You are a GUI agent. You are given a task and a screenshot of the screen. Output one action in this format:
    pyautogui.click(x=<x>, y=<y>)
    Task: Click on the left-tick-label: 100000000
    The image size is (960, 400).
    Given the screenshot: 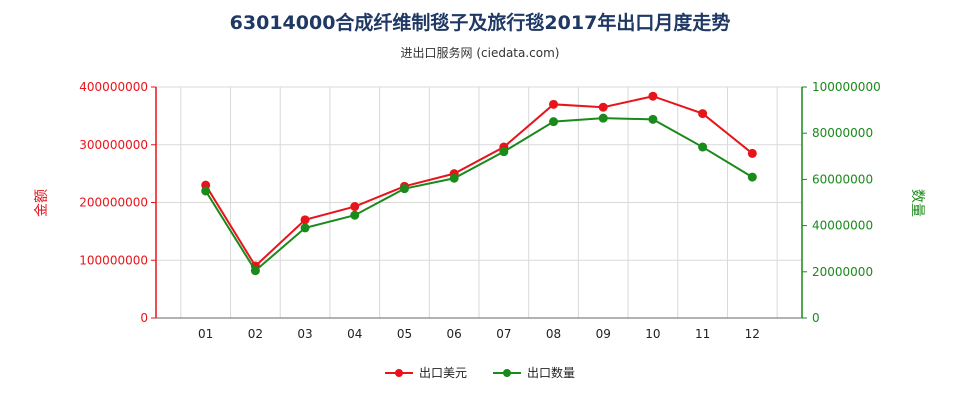 What is the action you would take?
    pyautogui.click(x=113, y=260)
    